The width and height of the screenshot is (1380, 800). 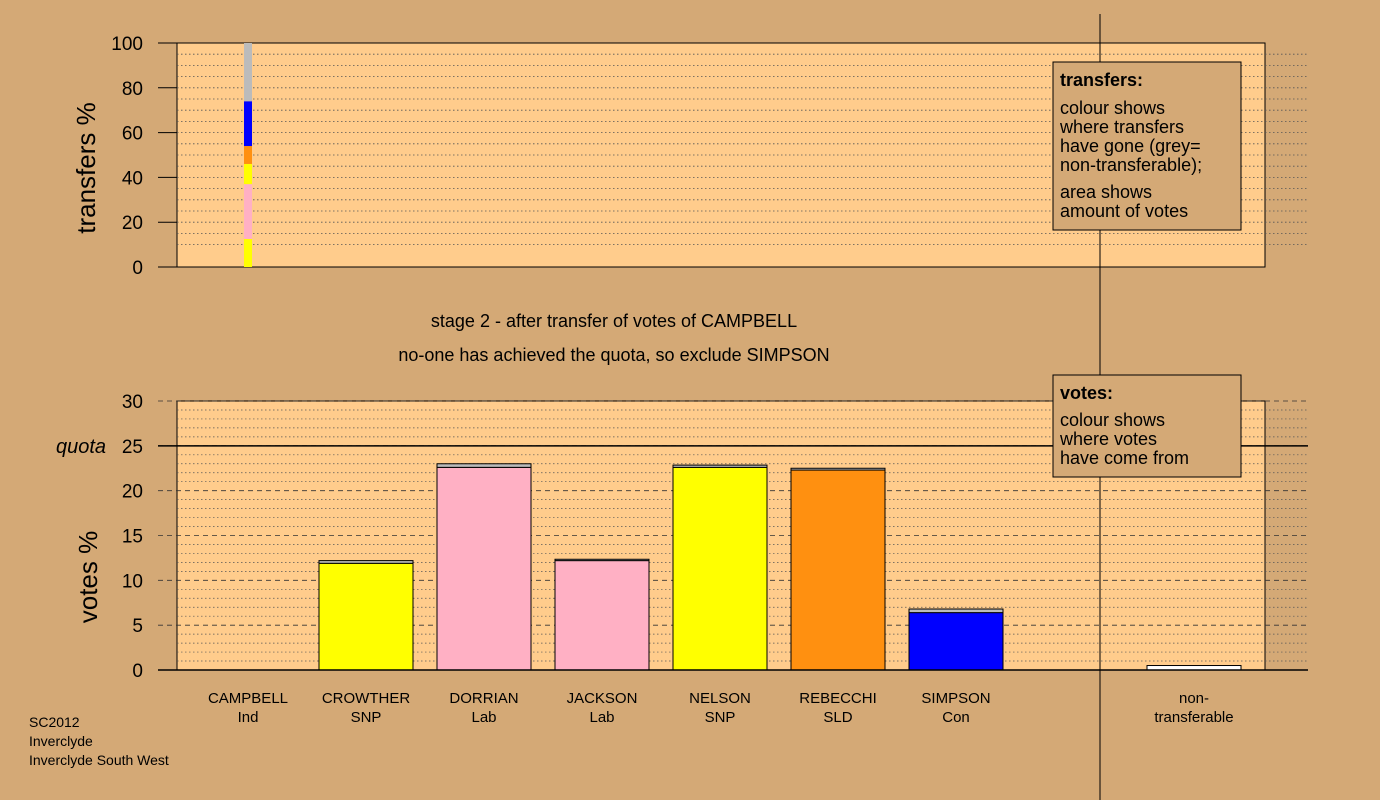 What do you see at coordinates (248, 698) in the screenshot?
I see `candidate-name: CAMPBELL` at bounding box center [248, 698].